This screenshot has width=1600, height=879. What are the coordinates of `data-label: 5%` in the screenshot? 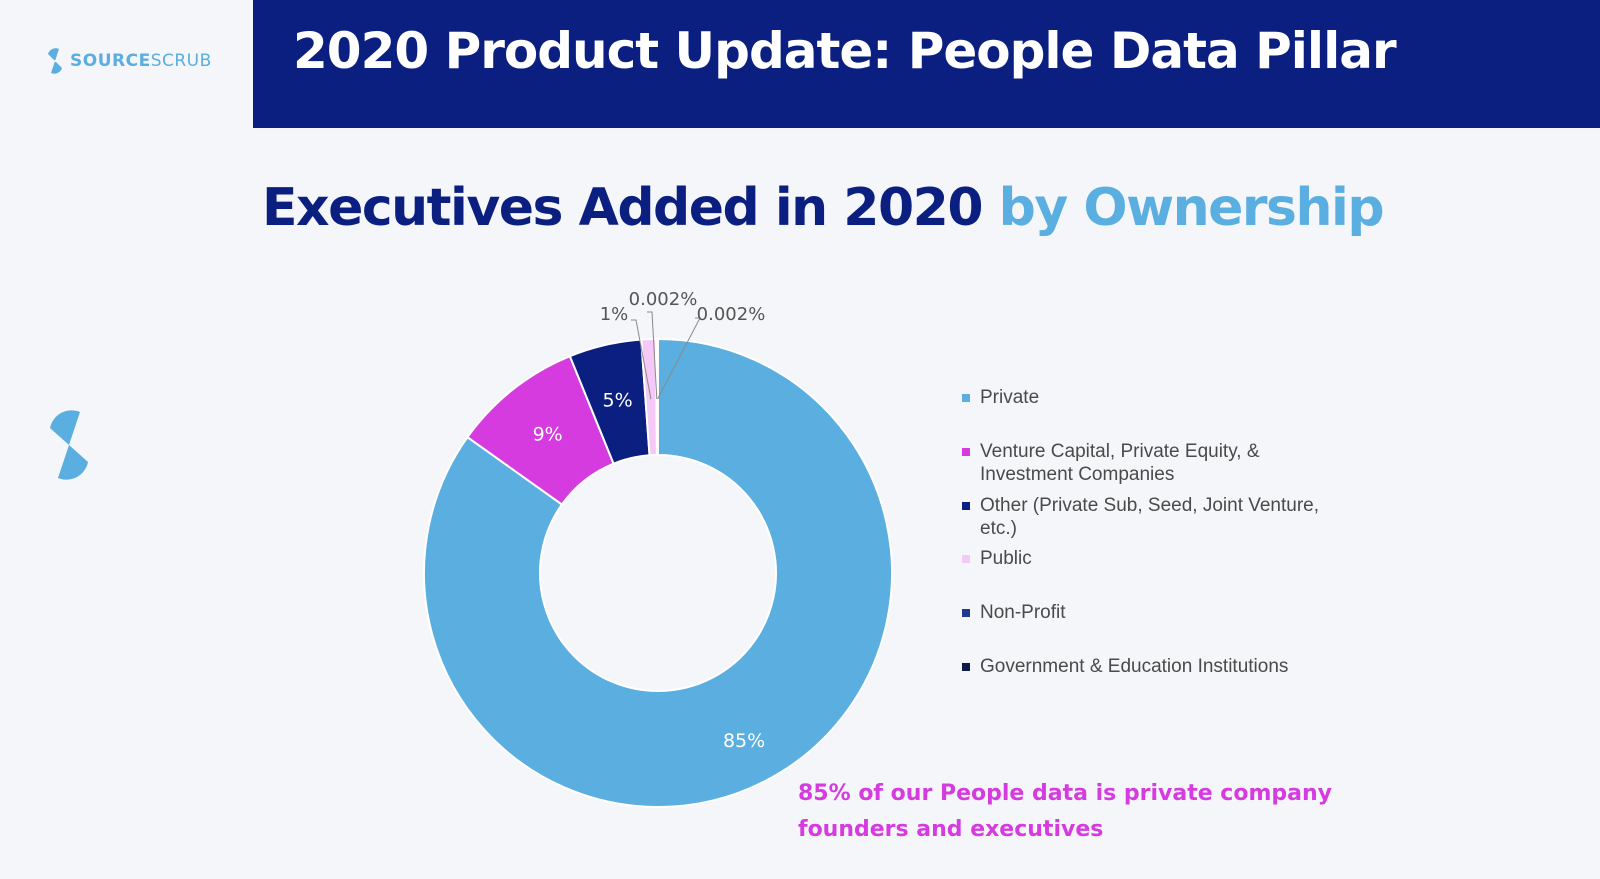 It's located at (618, 401).